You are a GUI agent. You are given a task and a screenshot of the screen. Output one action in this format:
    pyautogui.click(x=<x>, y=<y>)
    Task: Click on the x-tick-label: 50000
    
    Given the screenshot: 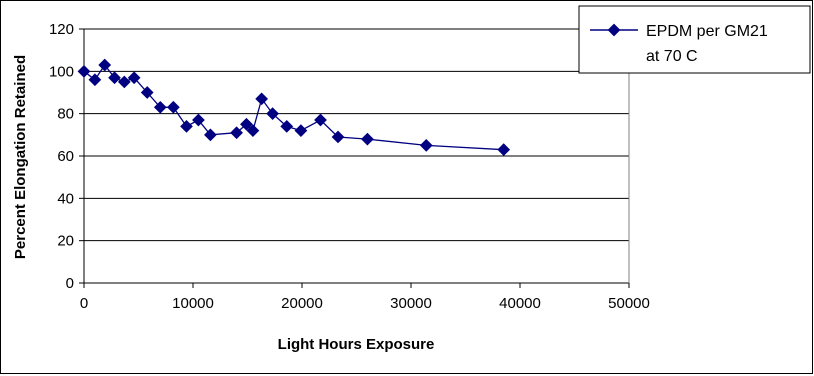 What is the action you would take?
    pyautogui.click(x=629, y=303)
    